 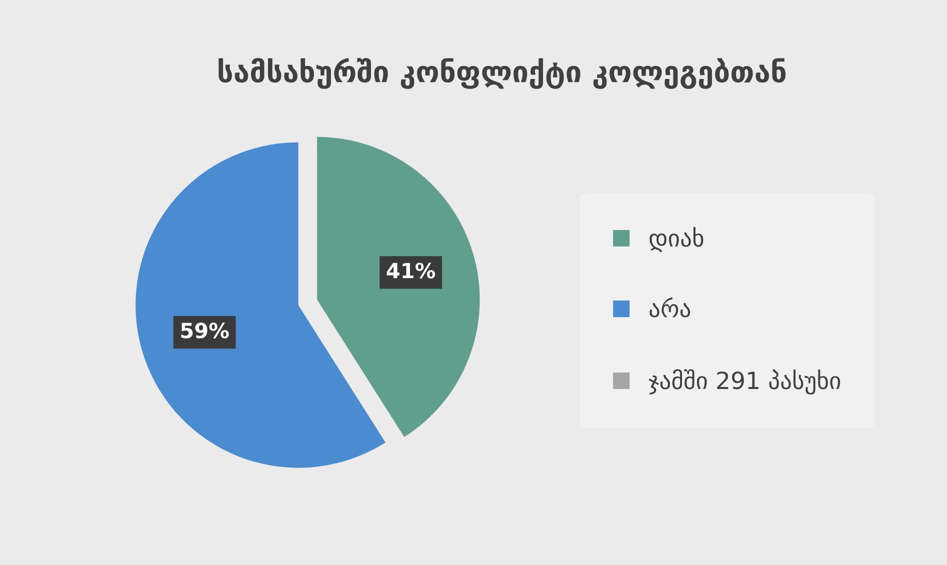 I want to click on legend-label: დიახ, so click(x=677, y=239).